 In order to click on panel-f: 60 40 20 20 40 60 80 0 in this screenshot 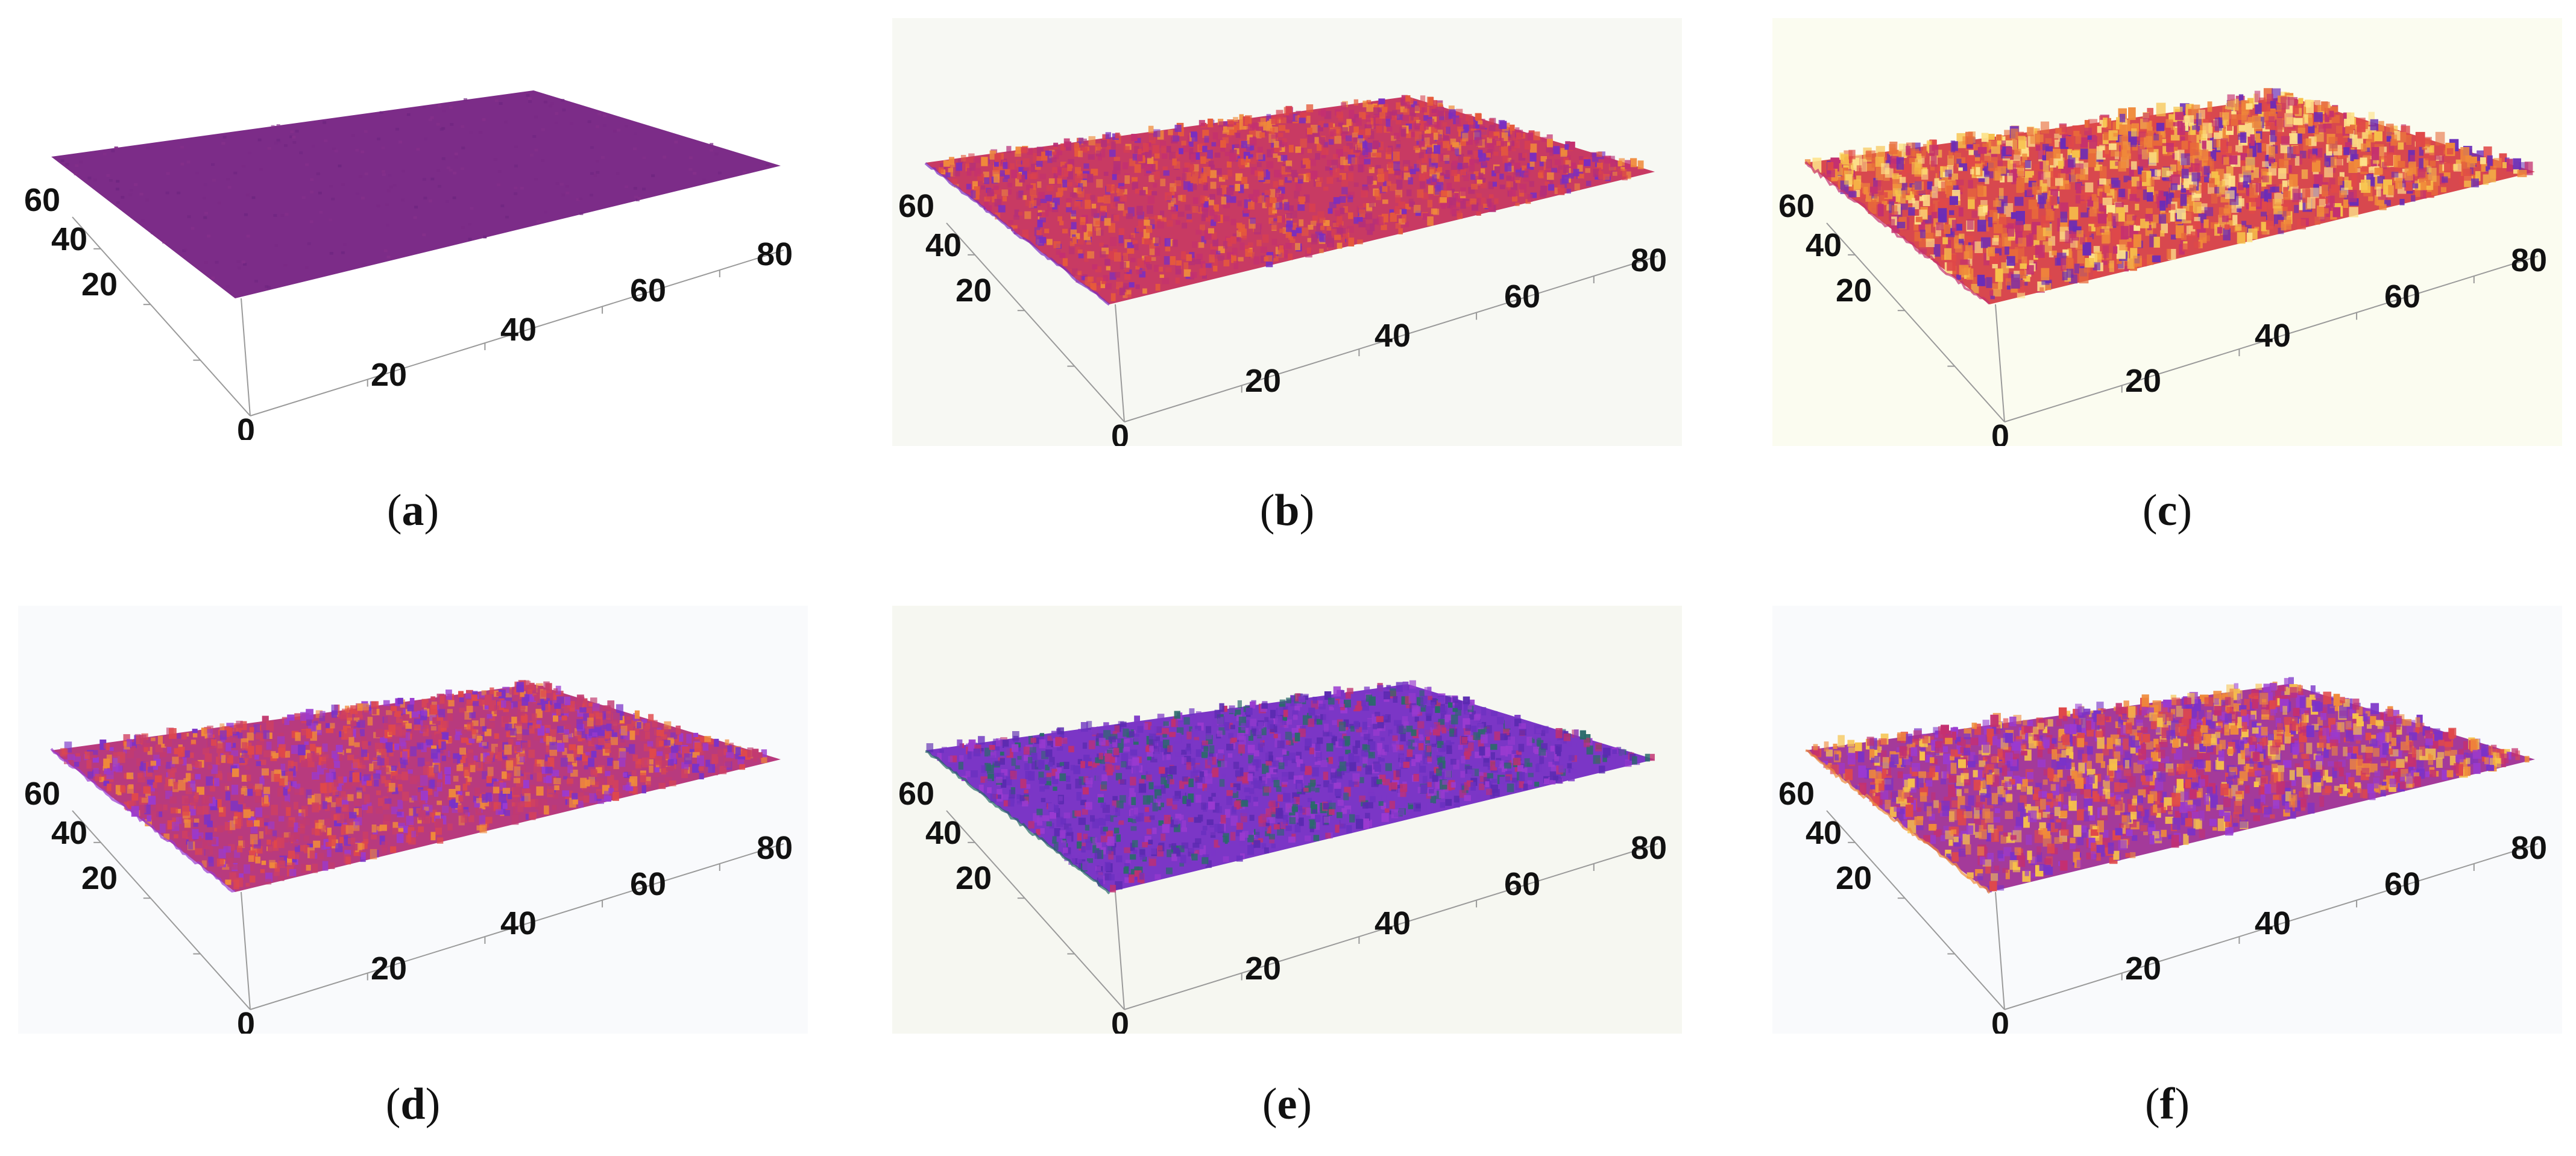, I will do `click(2167, 820)`.